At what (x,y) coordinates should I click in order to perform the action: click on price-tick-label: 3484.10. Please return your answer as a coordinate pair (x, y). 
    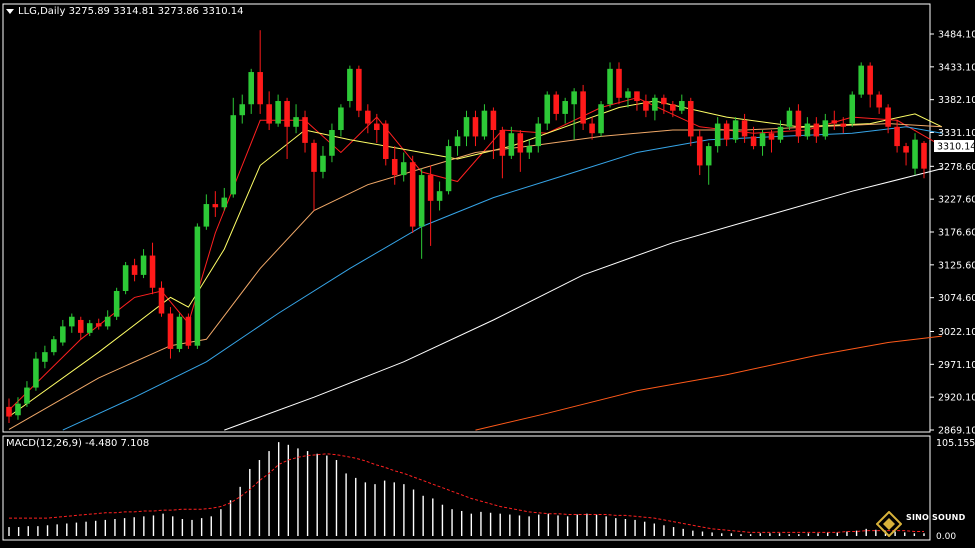
    Looking at the image, I should click on (956, 35).